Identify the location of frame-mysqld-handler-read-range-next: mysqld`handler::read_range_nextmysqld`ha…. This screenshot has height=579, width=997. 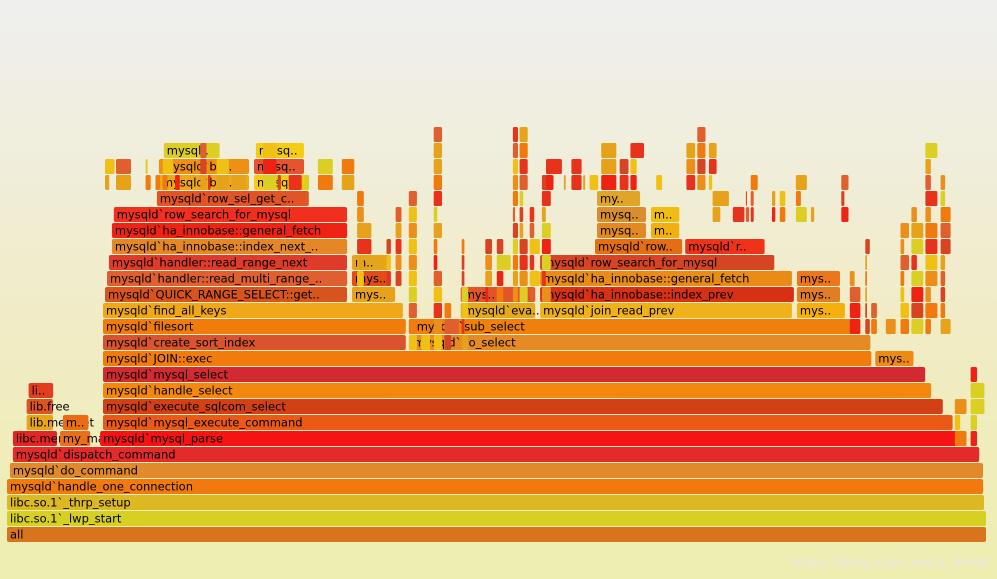
(228, 262).